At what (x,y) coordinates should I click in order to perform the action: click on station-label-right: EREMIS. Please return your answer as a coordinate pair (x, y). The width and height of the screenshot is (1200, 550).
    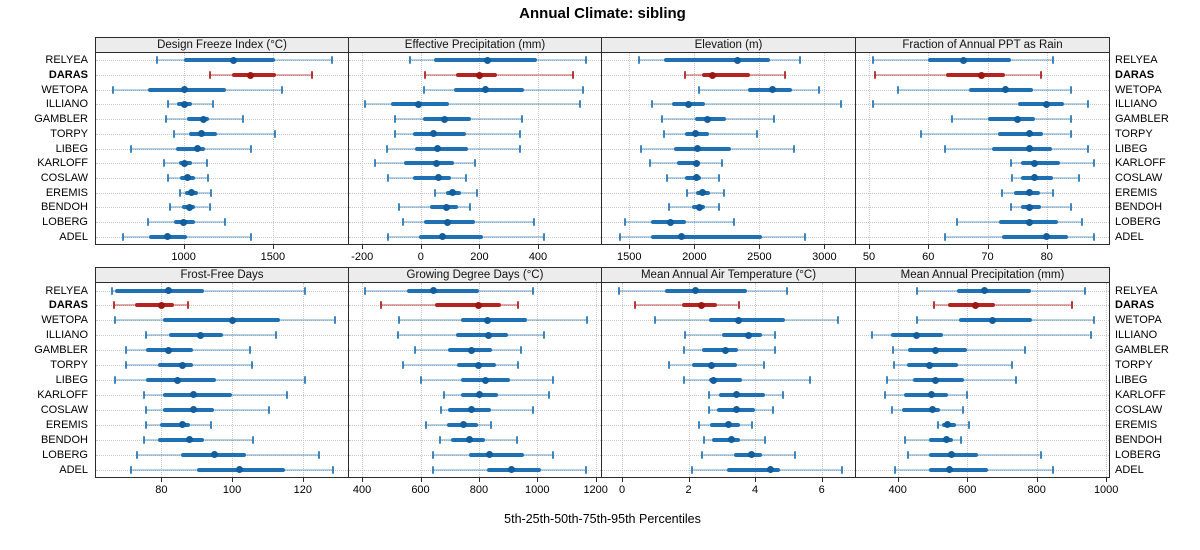
    Looking at the image, I should click on (1136, 192).